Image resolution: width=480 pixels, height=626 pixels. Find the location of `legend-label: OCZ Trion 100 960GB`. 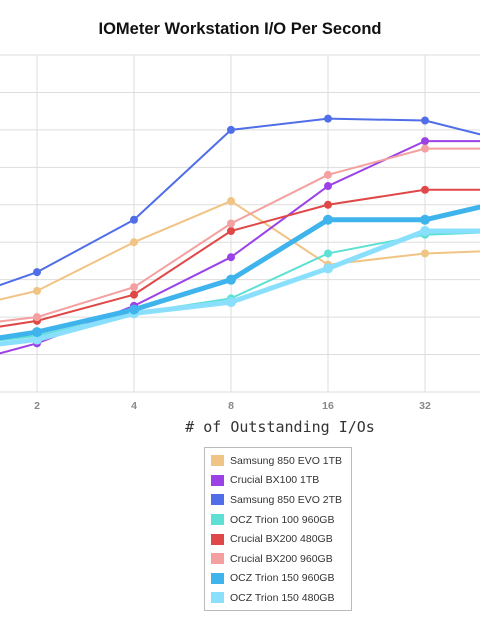

legend-label: OCZ Trion 100 960GB is located at coordinates (282, 519).